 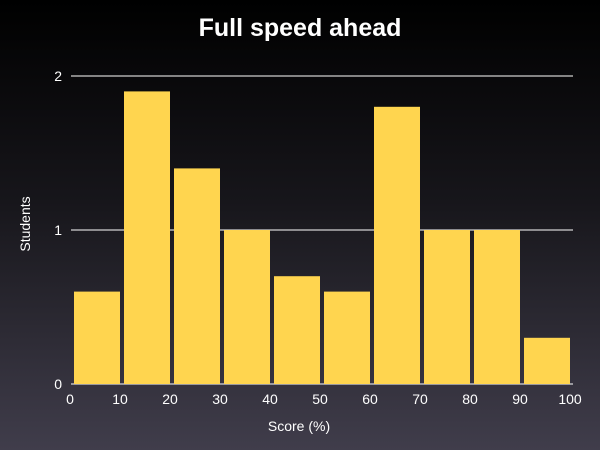 I want to click on x-axis-ticks: 0 10 20 30 40 50 60 70 80 90 100, so click(x=324, y=399).